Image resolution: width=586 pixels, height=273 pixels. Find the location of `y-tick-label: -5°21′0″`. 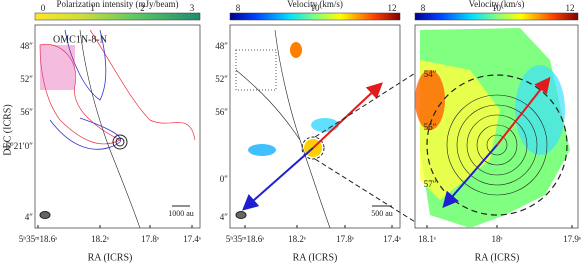

y-tick-label: -5°21′0″ is located at coordinates (18, 146).